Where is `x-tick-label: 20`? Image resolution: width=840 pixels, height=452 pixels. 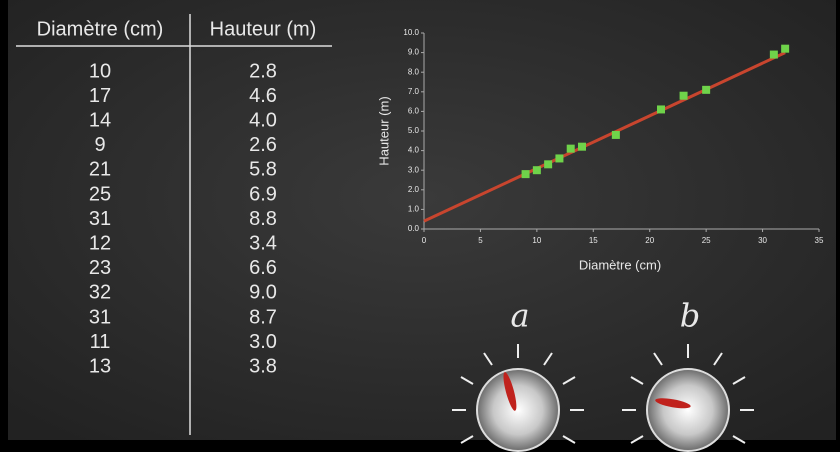
x-tick-label: 20 is located at coordinates (649, 240).